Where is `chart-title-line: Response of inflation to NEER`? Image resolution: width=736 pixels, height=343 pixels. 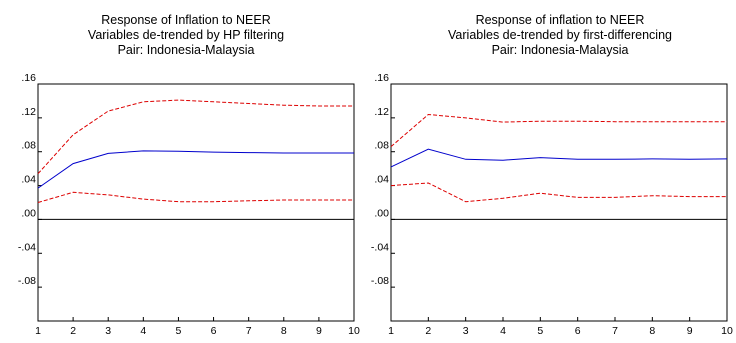
chart-title-line: Response of inflation to NEER is located at coordinates (560, 20).